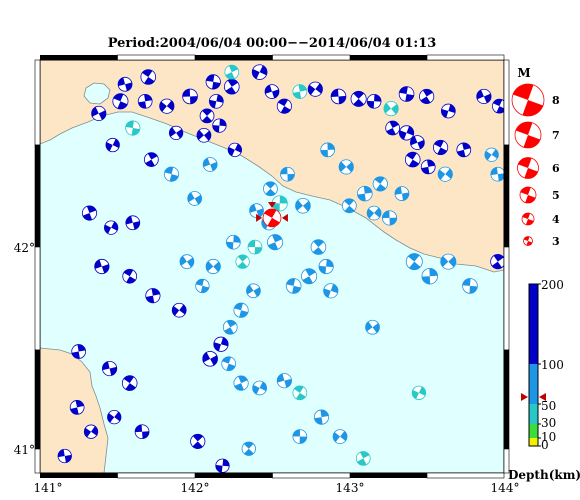 The image size is (580, 500). I want to click on depth-bar-surface, so click(533, 442).